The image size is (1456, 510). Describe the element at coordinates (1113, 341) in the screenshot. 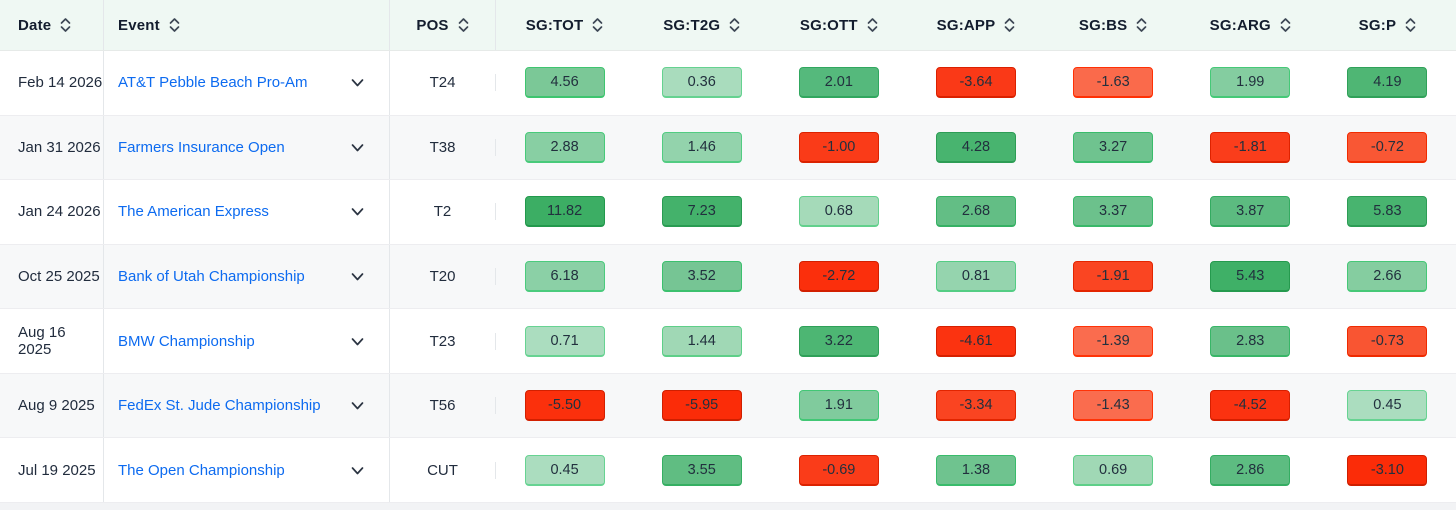

I see `sg-value-chip: -1.39` at that location.